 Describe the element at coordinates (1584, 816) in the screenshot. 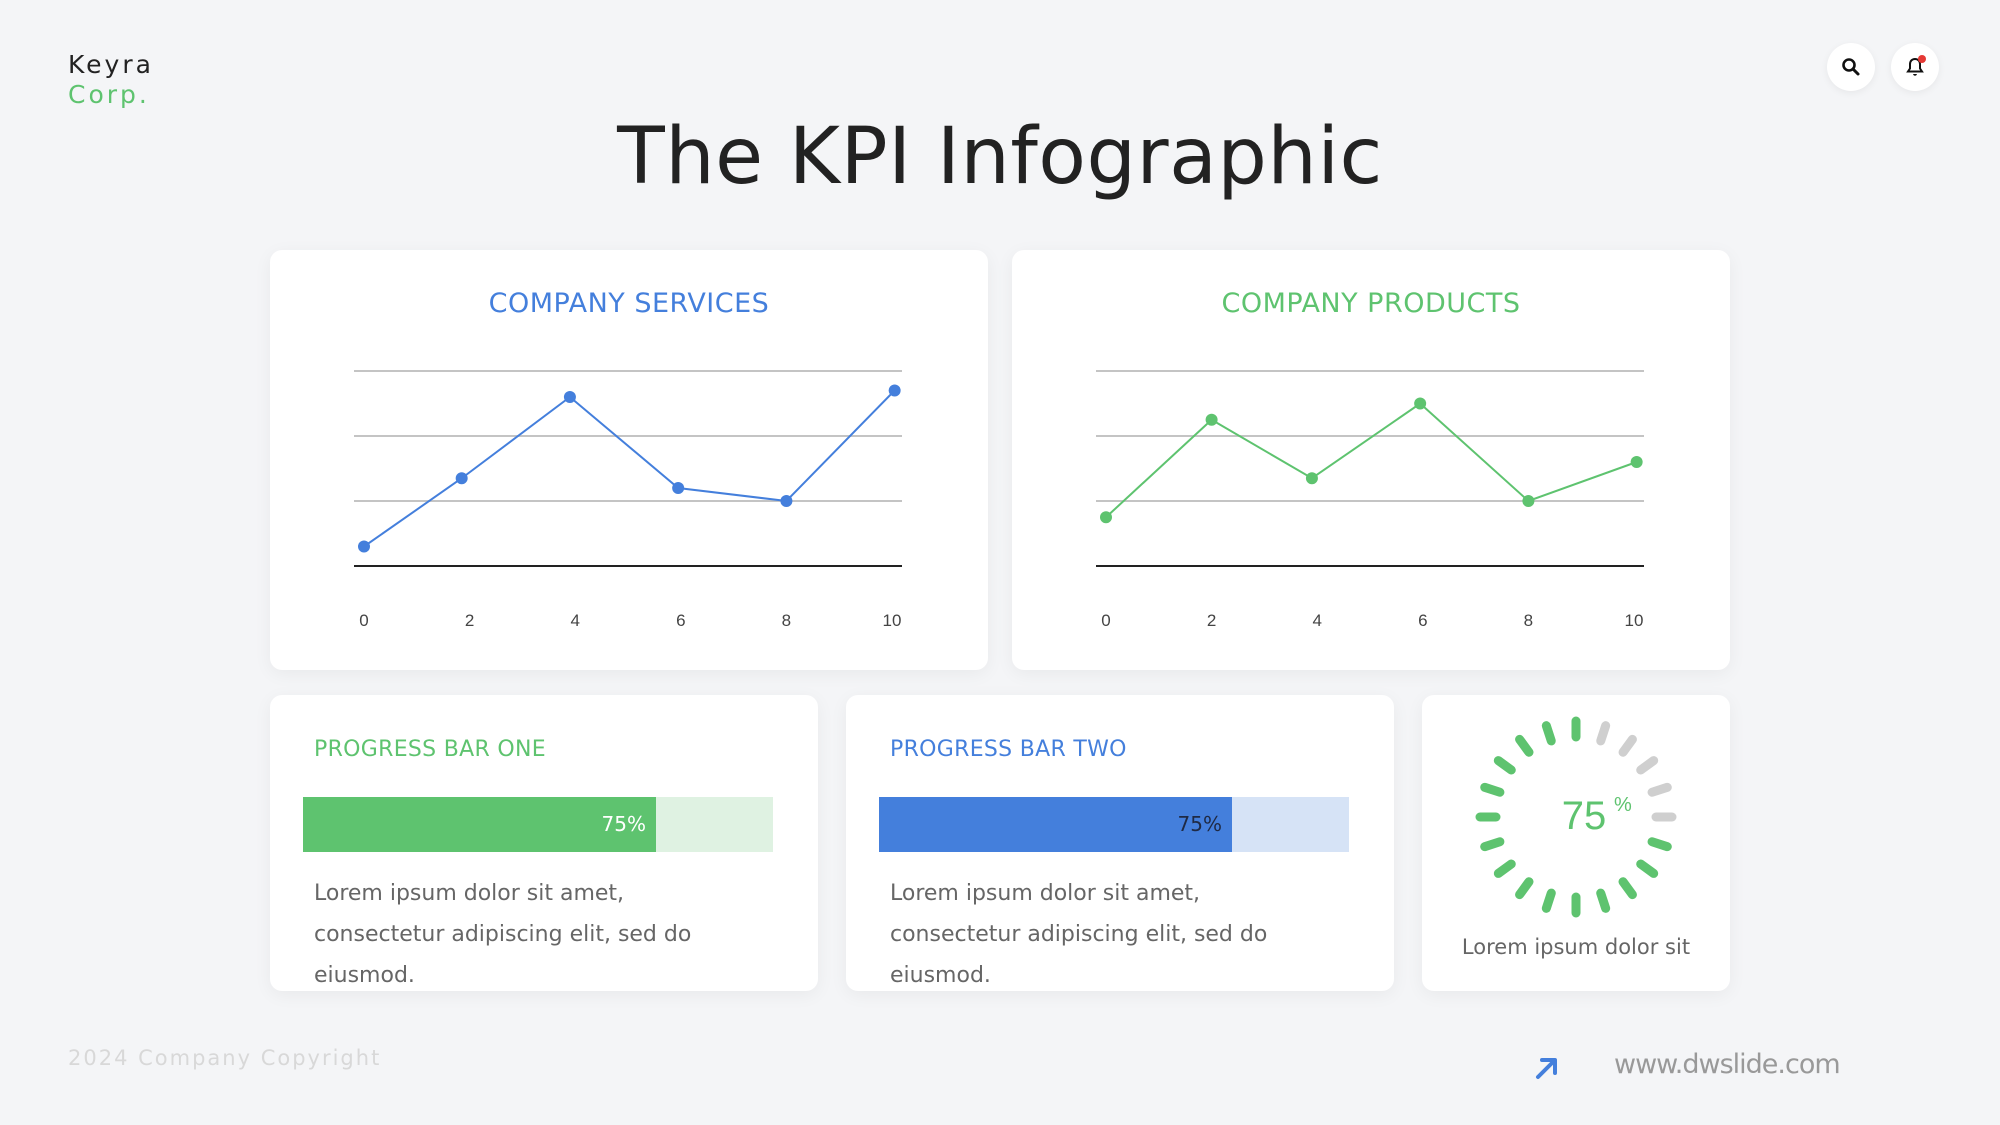

I see `radial-value: 75` at that location.